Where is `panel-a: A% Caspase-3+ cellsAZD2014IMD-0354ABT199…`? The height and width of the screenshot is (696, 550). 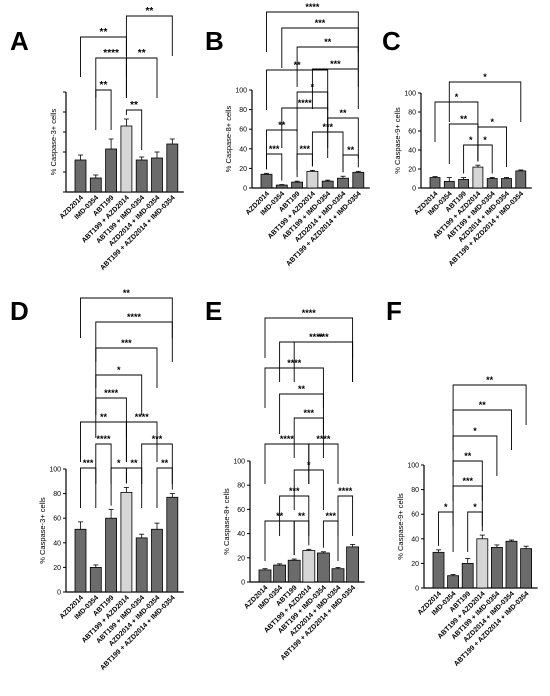 panel-a: A% Caspase-3+ cellsAZD2014IMD-0354ABT199… is located at coordinates (97, 139).